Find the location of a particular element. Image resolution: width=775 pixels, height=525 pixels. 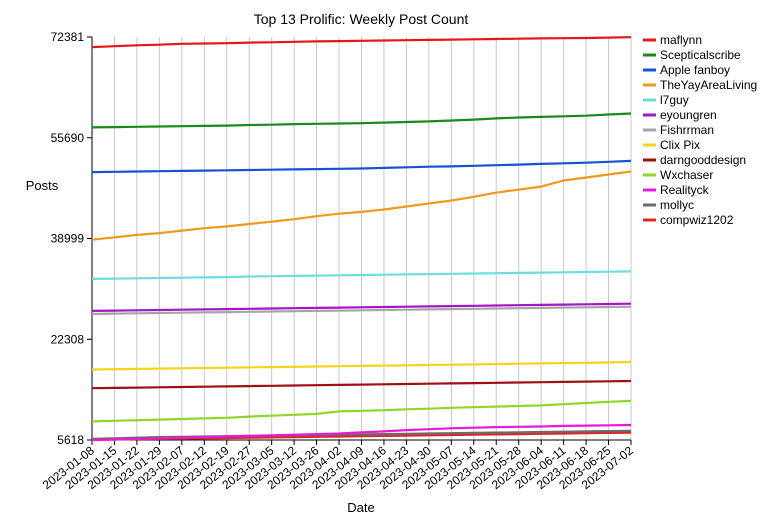

legend-label: TheYayAreaLiving is located at coordinates (708, 85).